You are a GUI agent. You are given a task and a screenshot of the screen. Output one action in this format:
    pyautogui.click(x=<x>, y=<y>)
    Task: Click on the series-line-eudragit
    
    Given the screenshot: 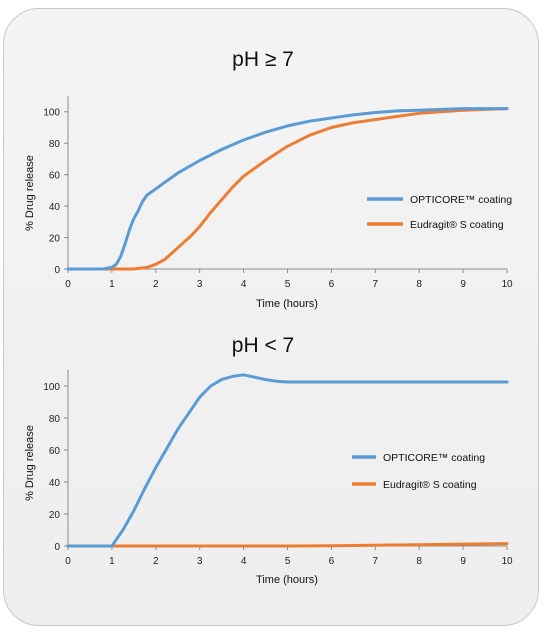 What is the action you would take?
    pyautogui.click(x=287, y=545)
    